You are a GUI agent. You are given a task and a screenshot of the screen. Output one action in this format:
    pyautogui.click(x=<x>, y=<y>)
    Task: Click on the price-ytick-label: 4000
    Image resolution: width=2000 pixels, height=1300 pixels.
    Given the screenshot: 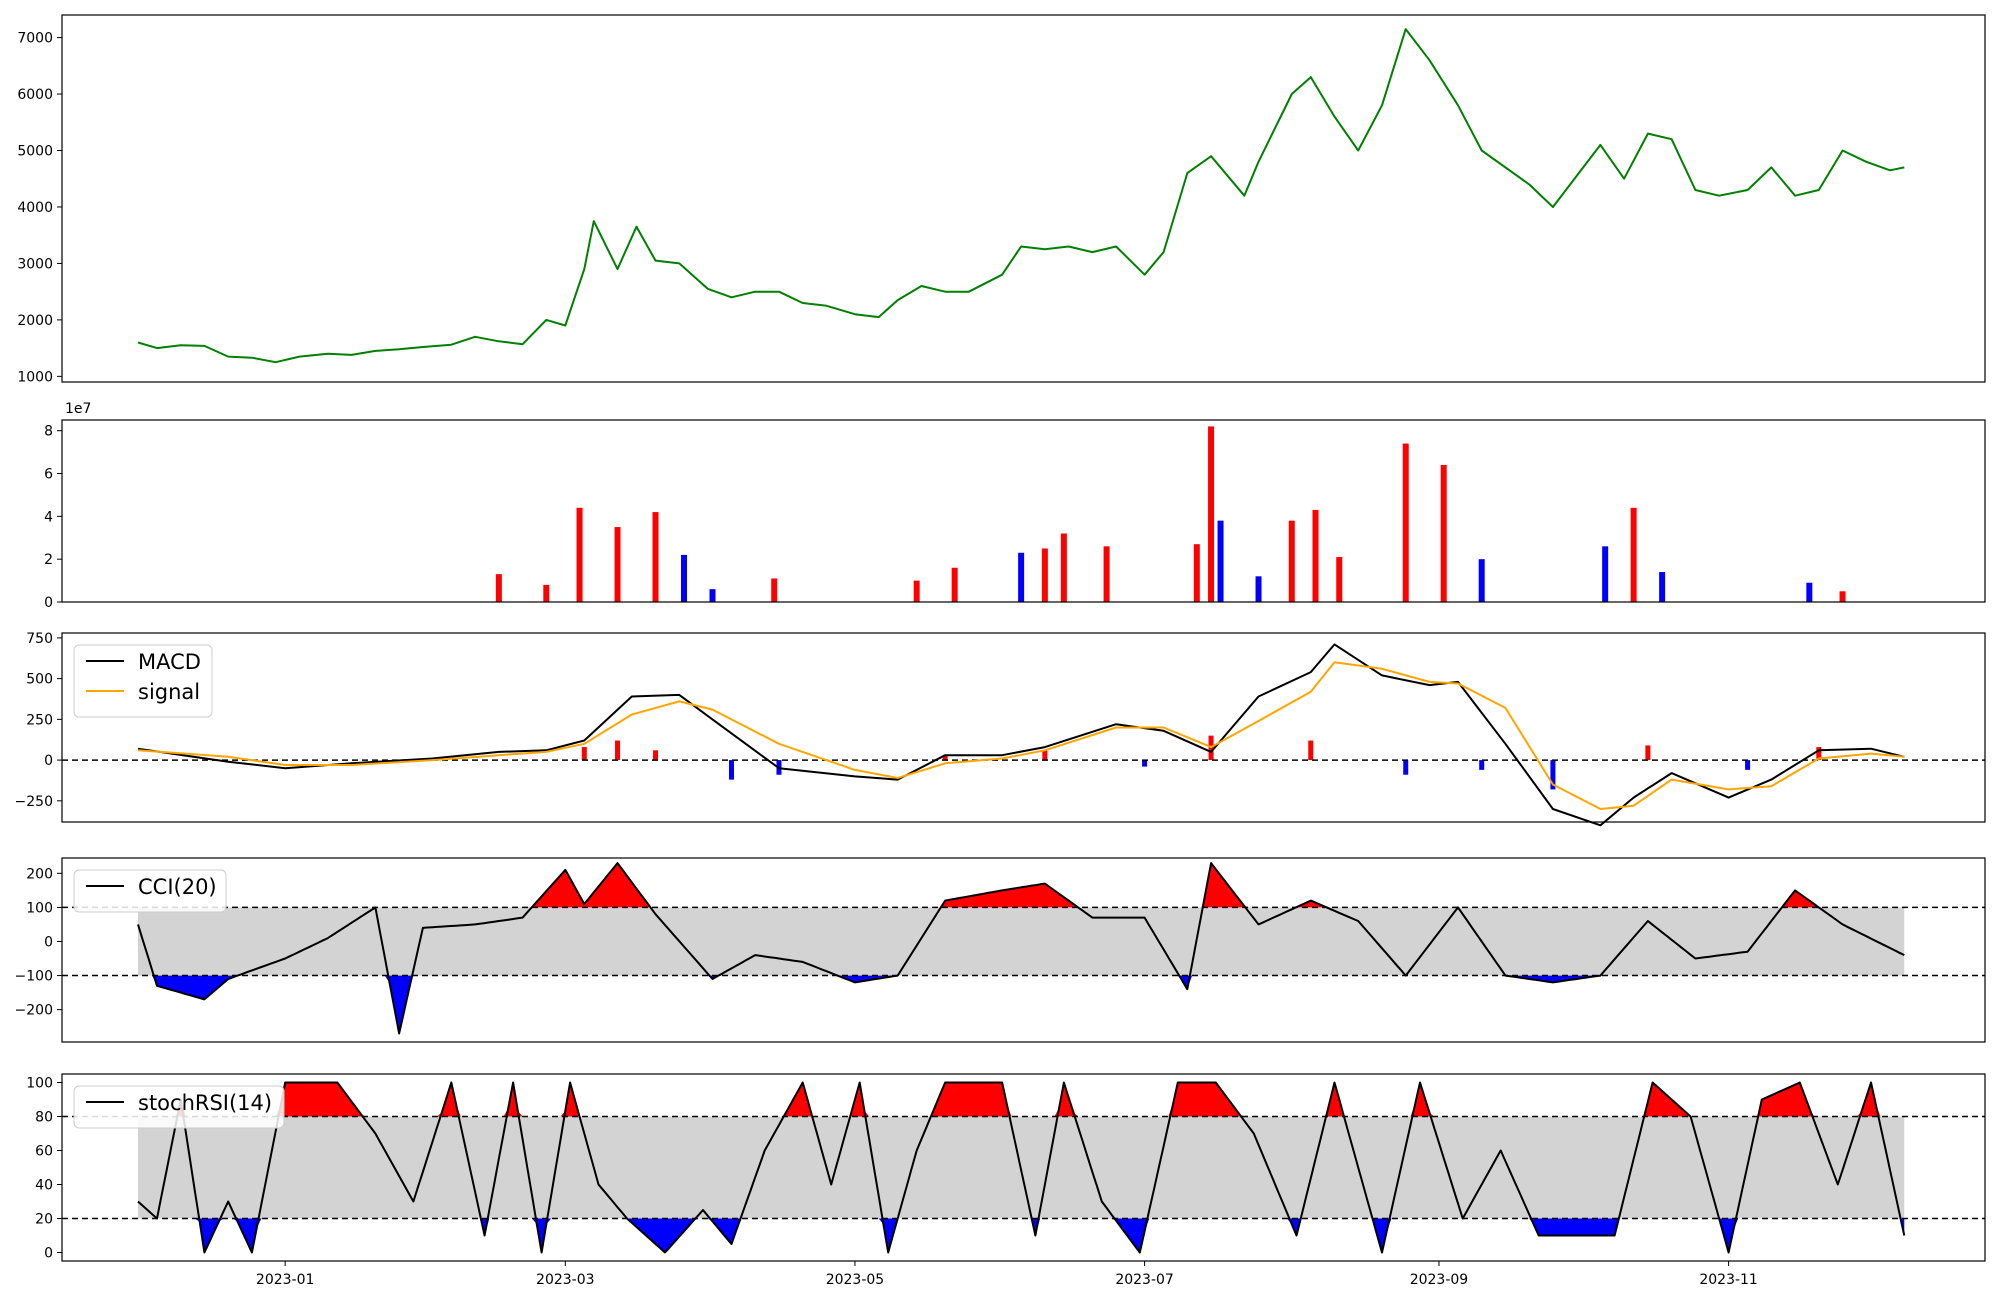 What is the action you would take?
    pyautogui.click(x=35, y=208)
    